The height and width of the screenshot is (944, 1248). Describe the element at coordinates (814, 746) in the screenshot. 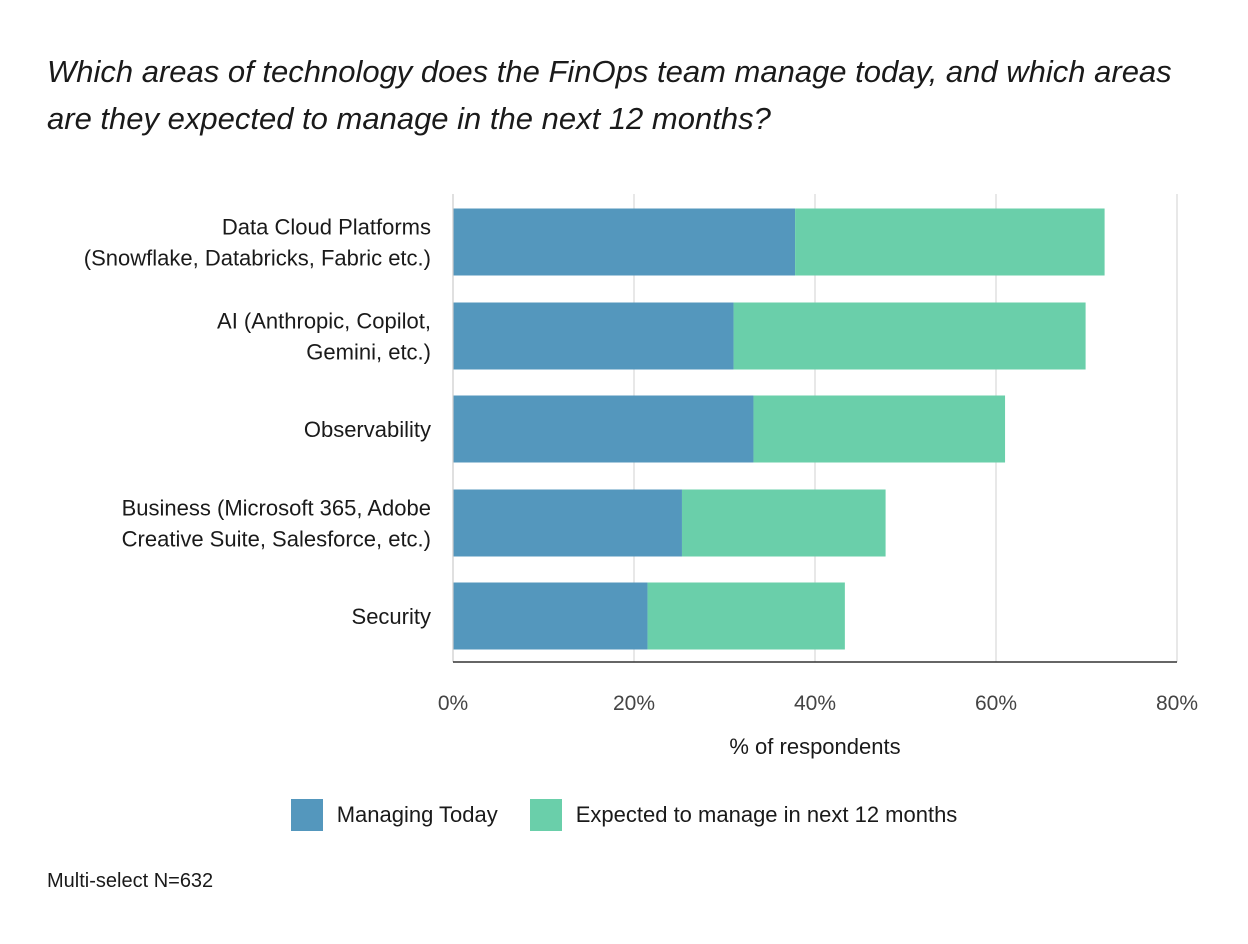

I see `x-axis-title: % of respondents` at that location.